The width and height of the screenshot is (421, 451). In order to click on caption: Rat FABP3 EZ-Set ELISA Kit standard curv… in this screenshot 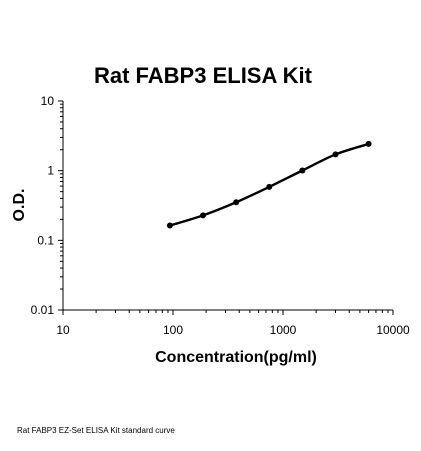, I will do `click(96, 430)`.